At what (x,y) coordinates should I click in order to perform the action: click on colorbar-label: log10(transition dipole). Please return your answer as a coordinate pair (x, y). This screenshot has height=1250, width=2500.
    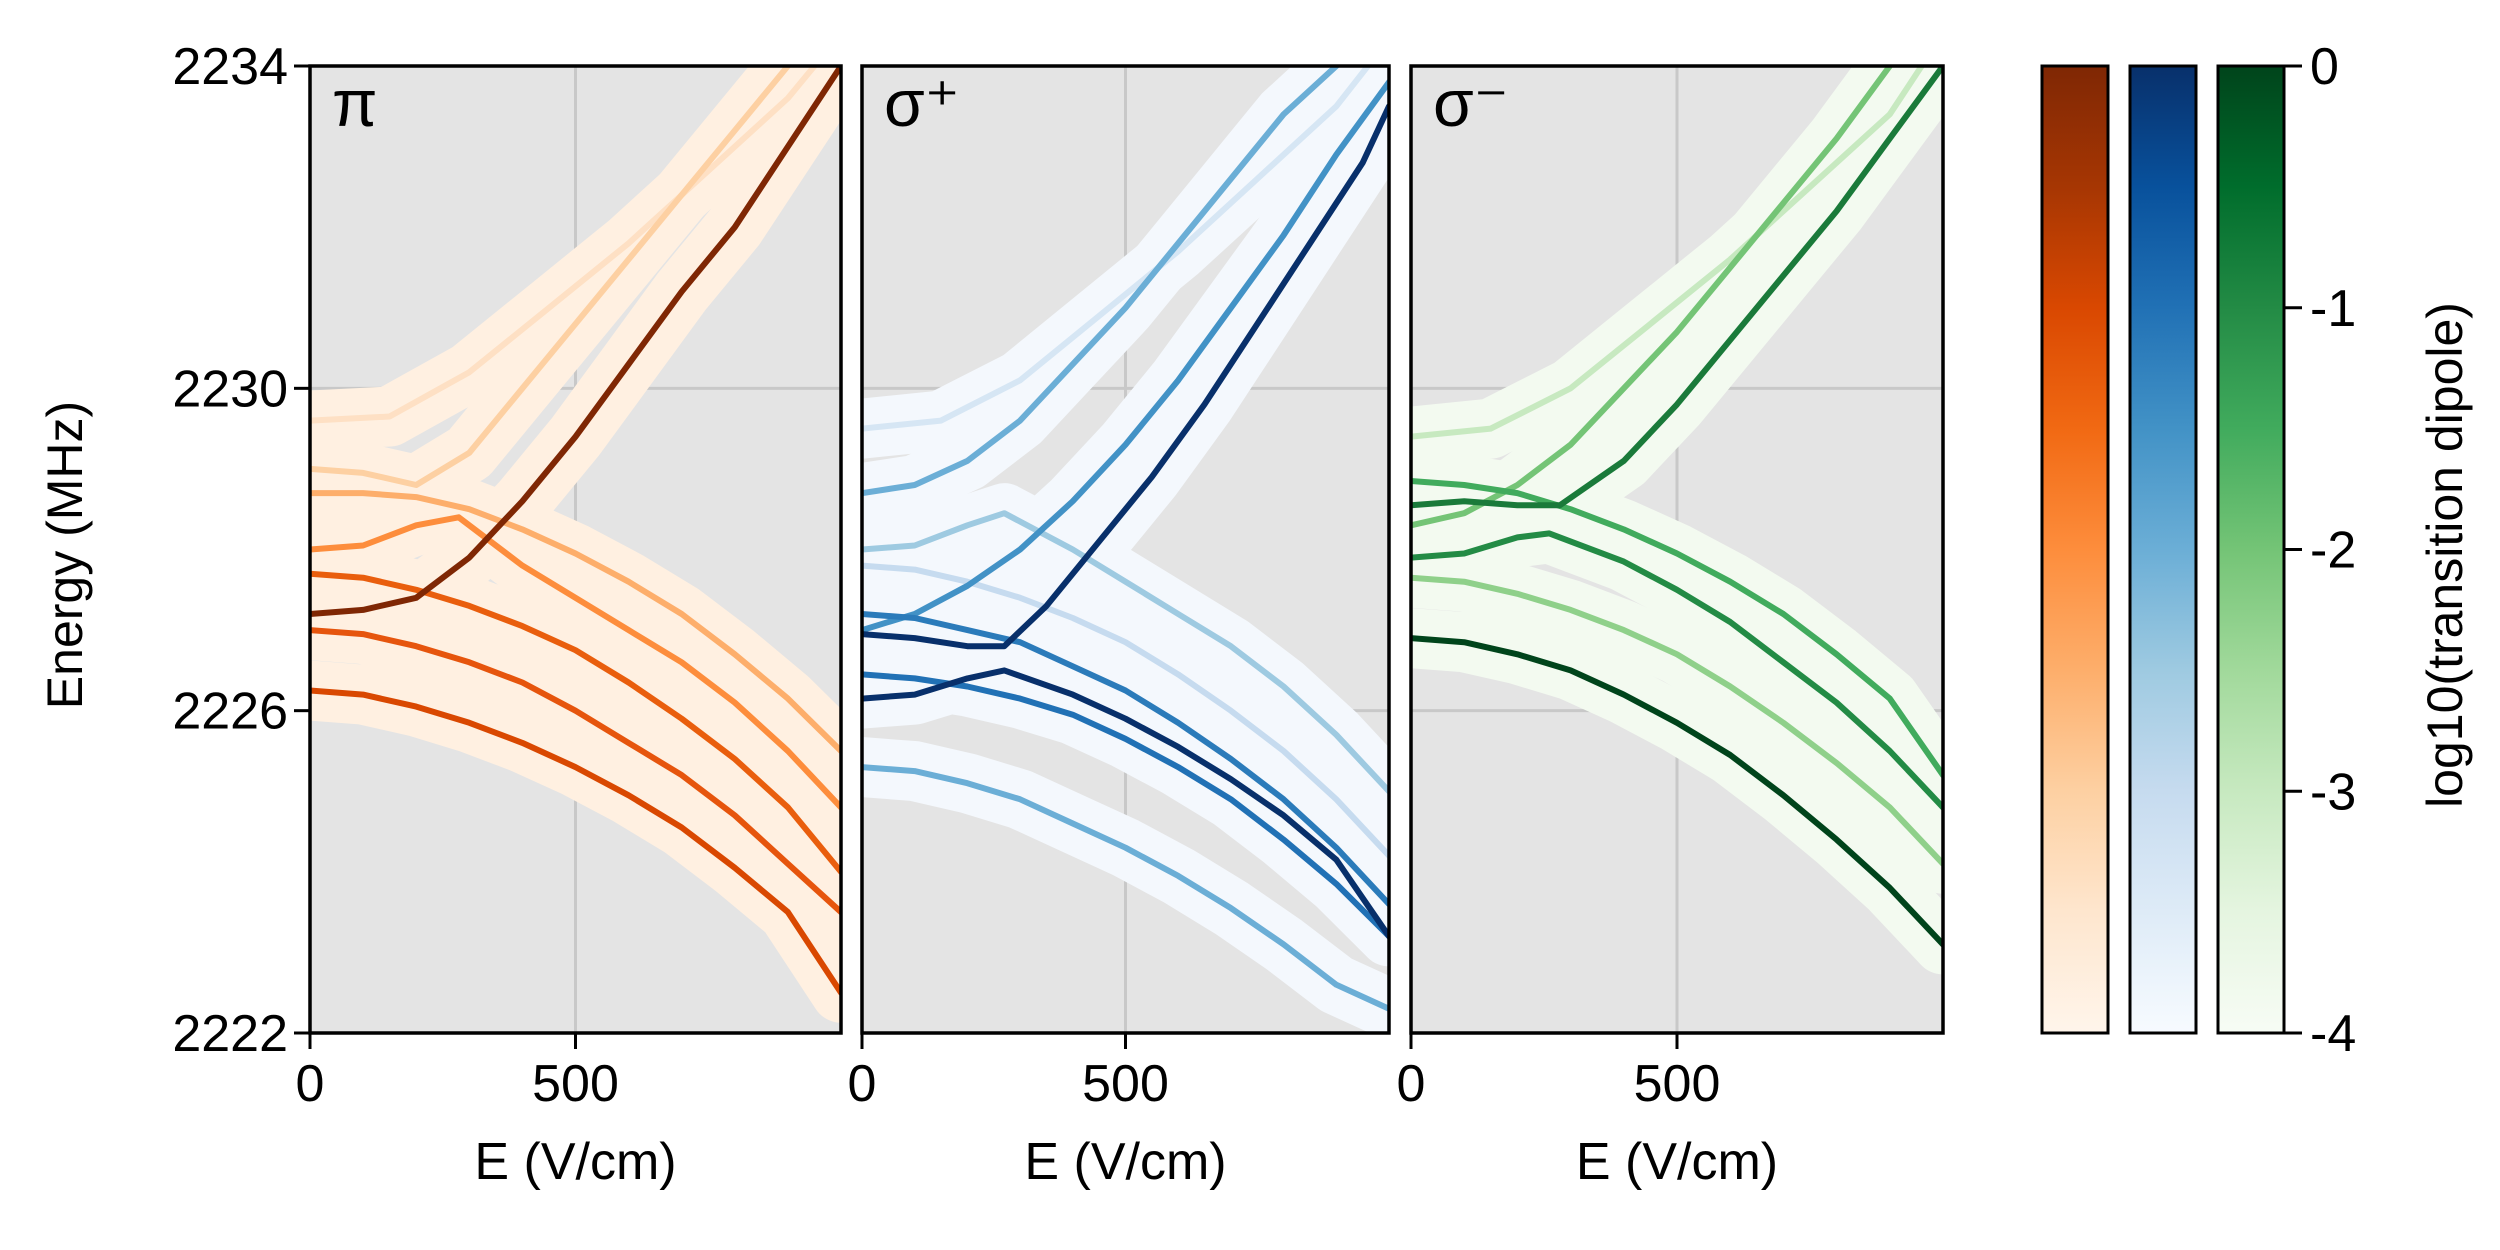
    Looking at the image, I should click on (2445, 555).